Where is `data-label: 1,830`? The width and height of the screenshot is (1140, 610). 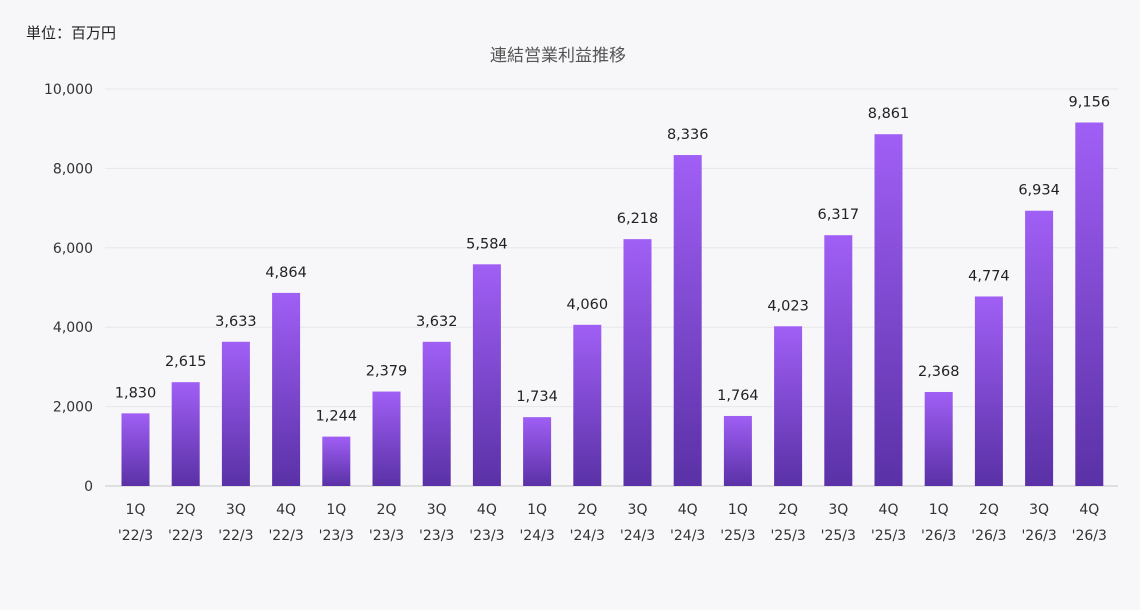 data-label: 1,830 is located at coordinates (136, 393).